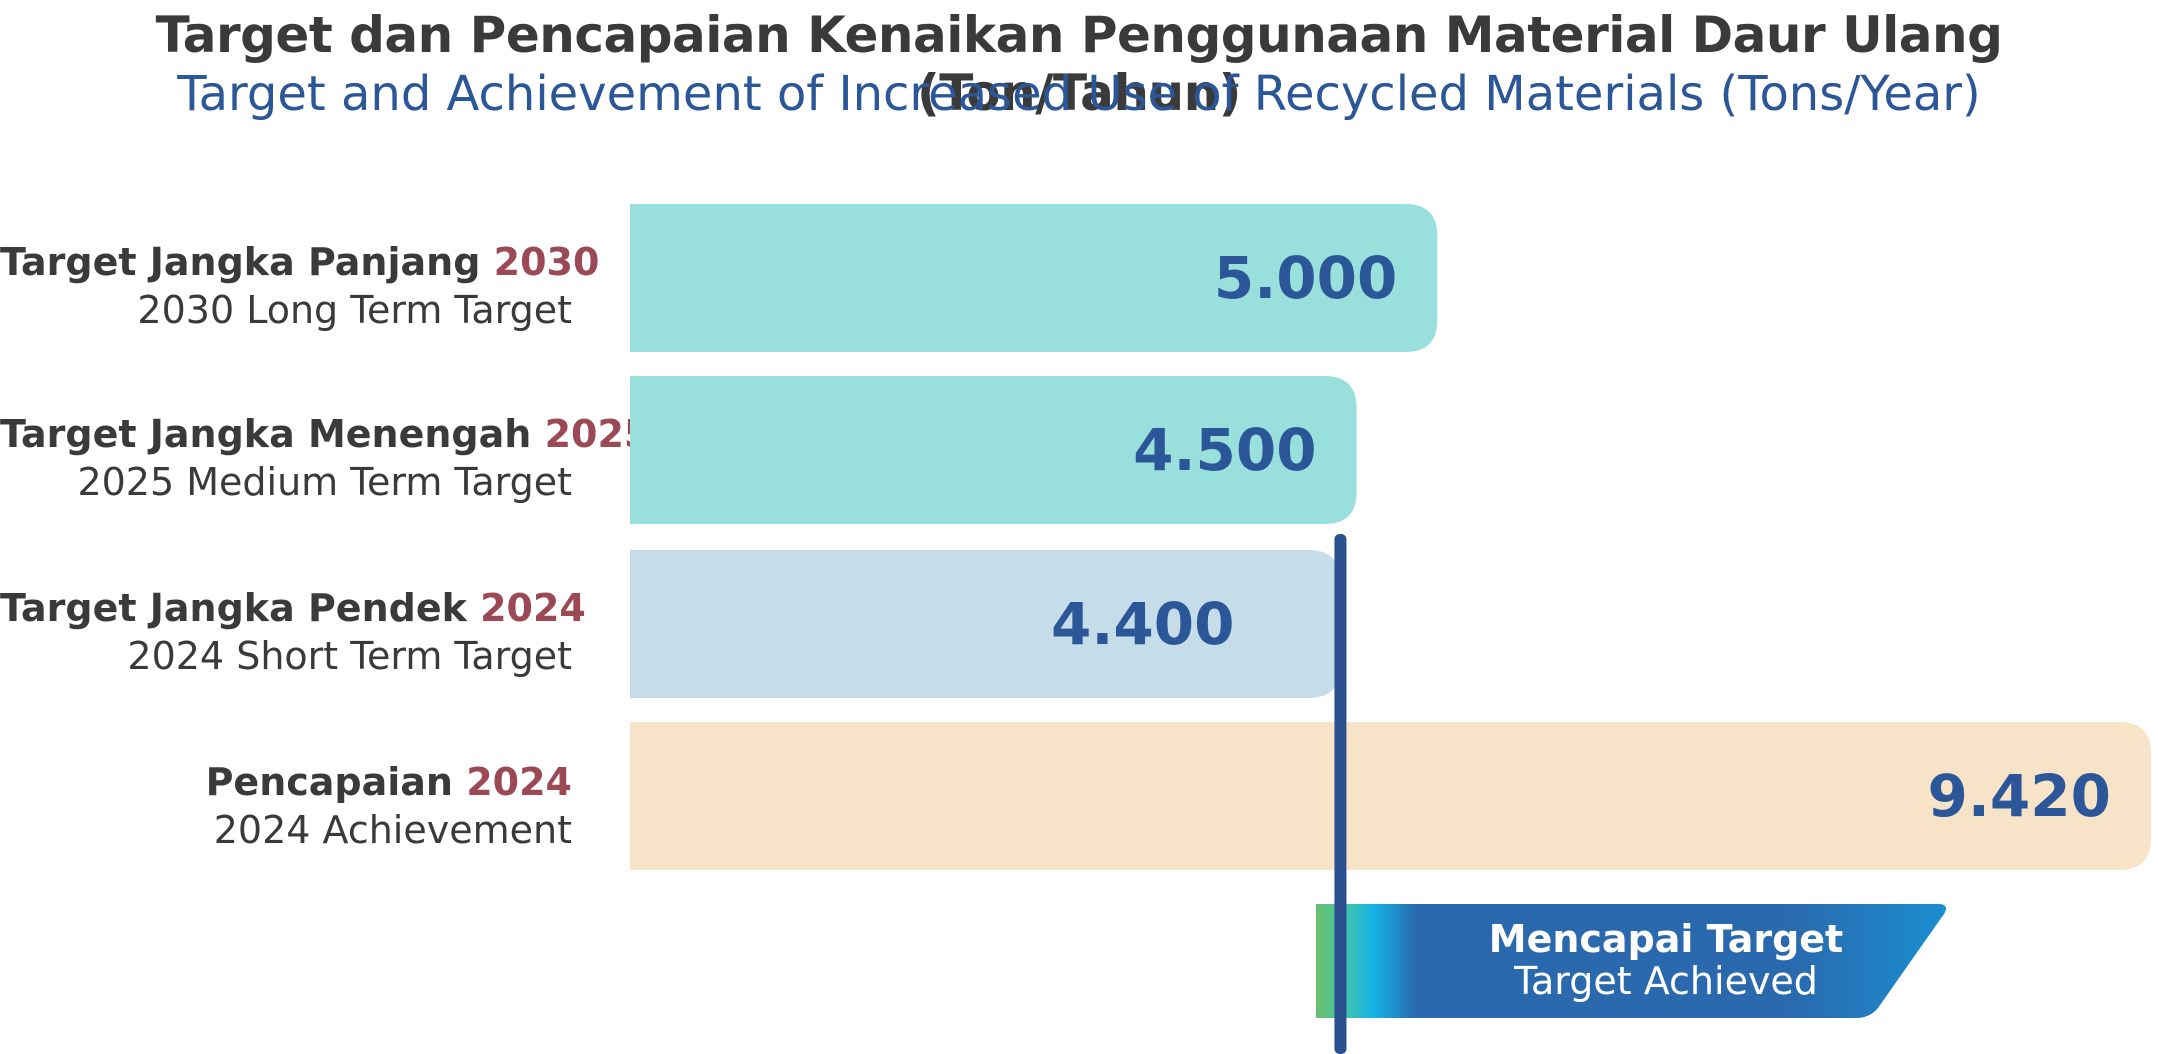  I want to click on category-label-en: 2024 Short Term Target, so click(349, 656).